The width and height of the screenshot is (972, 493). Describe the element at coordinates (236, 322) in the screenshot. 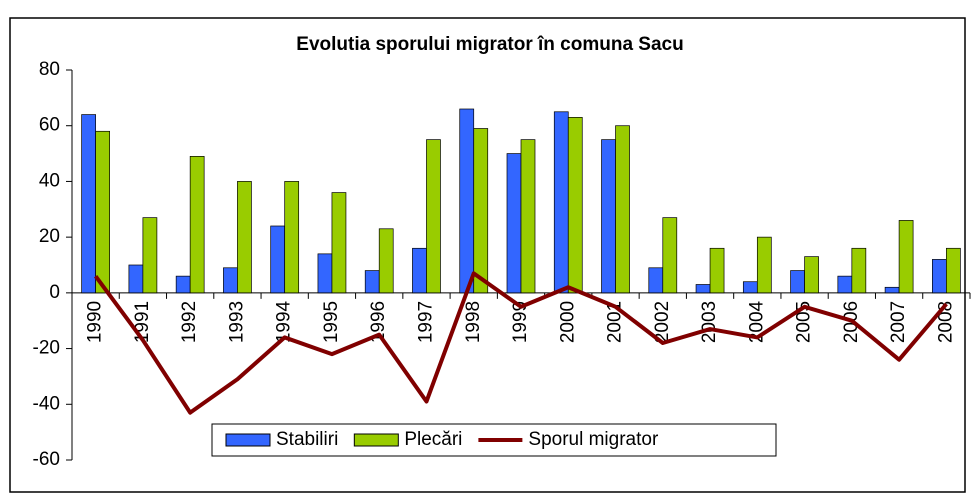

I see `x-tick-label: 1993` at that location.